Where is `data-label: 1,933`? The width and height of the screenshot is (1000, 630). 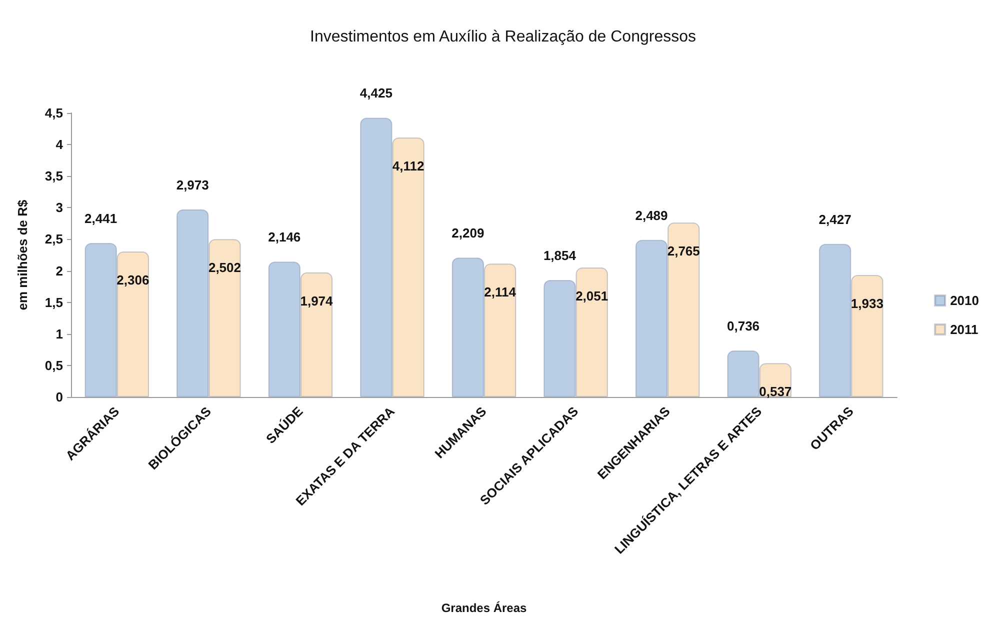
data-label: 1,933 is located at coordinates (867, 304).